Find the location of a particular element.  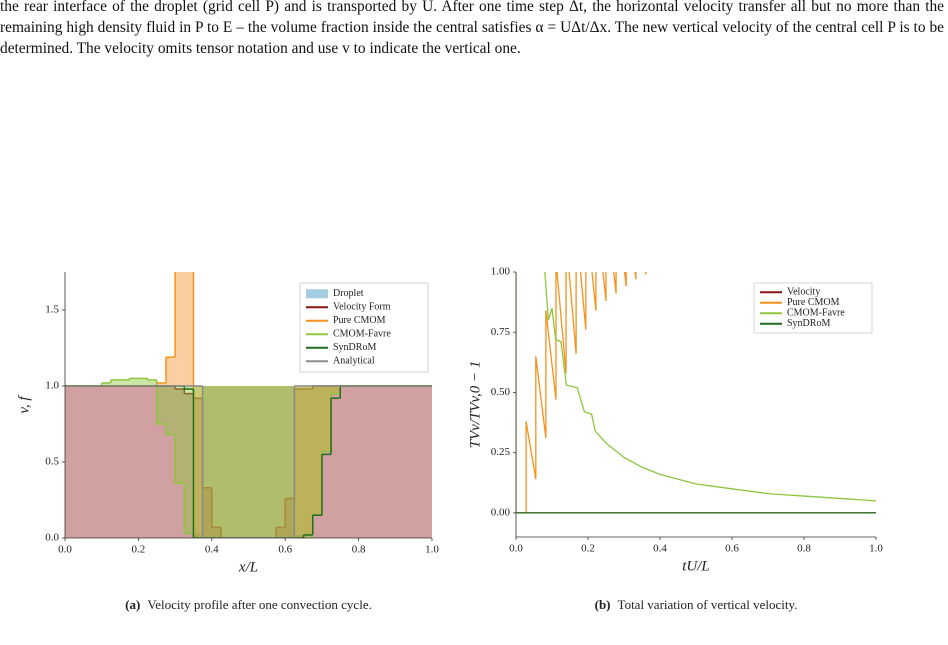

y-tick-label: 0.00 is located at coordinates (501, 512).